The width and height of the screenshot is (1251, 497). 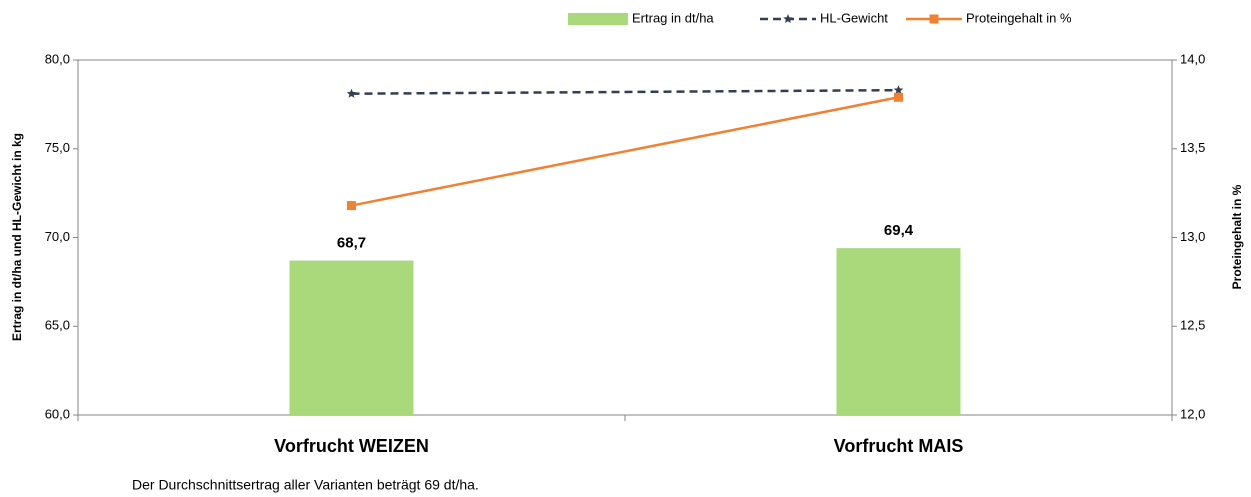 What do you see at coordinates (351, 243) in the screenshot?
I see `value-label: 68,7` at bounding box center [351, 243].